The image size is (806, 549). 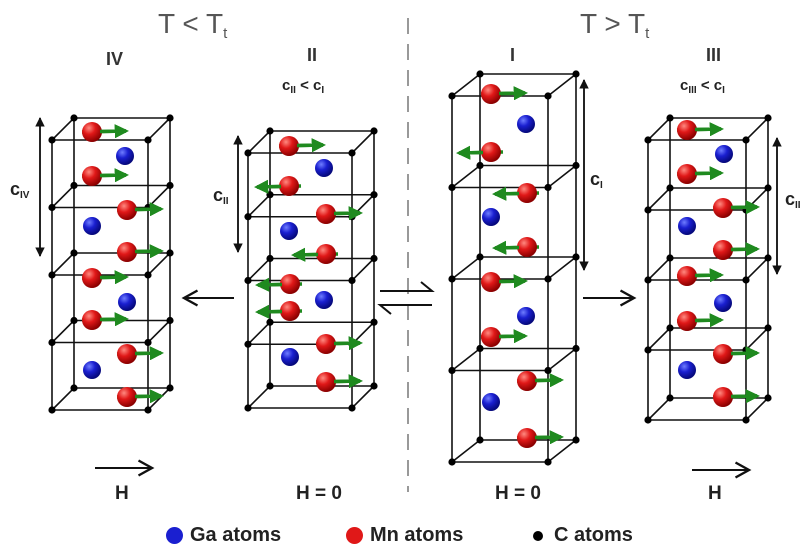 What do you see at coordinates (745, 353) in the screenshot?
I see `s3-6-moment-tip` at bounding box center [745, 353].